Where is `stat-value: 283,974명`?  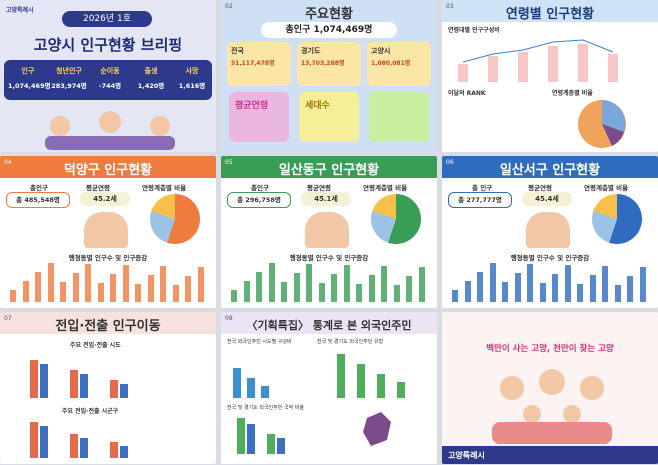 stat-value: 283,974명 is located at coordinates (69, 86).